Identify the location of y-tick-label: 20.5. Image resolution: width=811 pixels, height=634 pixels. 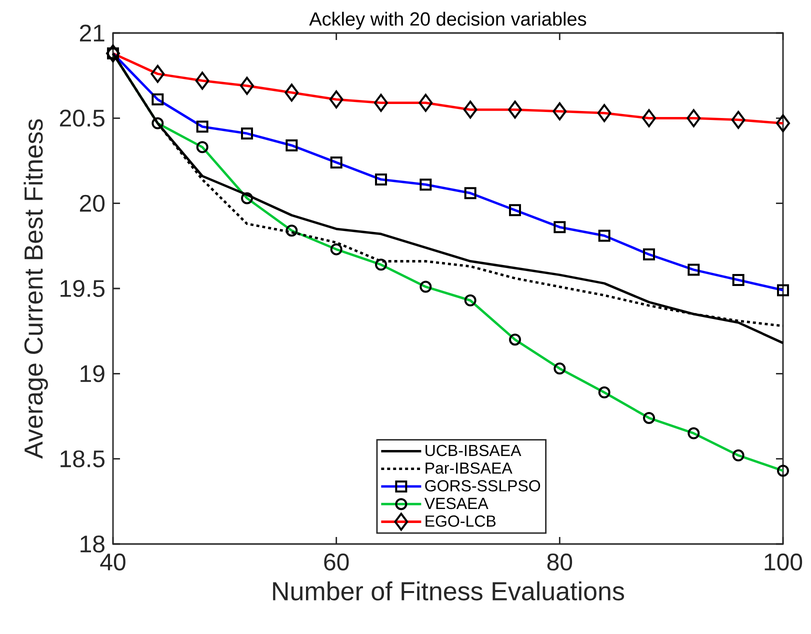
(82, 118).